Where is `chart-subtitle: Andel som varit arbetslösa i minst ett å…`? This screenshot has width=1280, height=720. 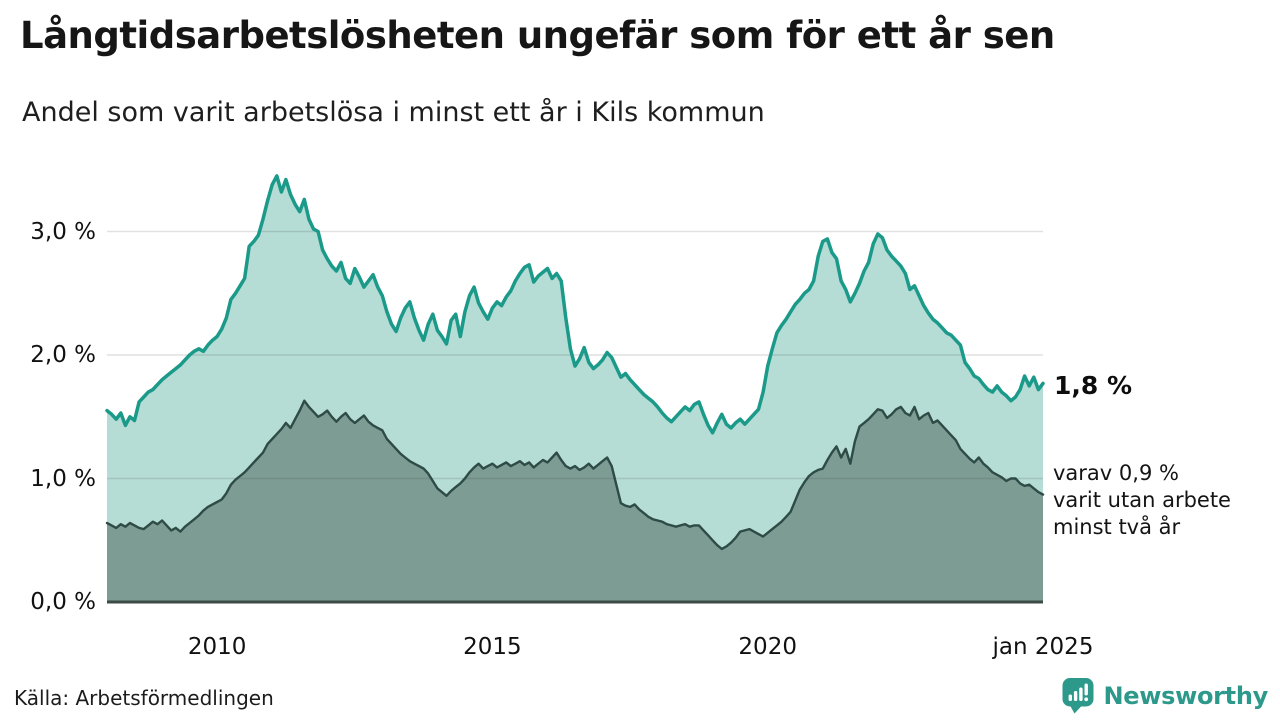 chart-subtitle: Andel som varit arbetslösa i minst ett å… is located at coordinates (393, 112).